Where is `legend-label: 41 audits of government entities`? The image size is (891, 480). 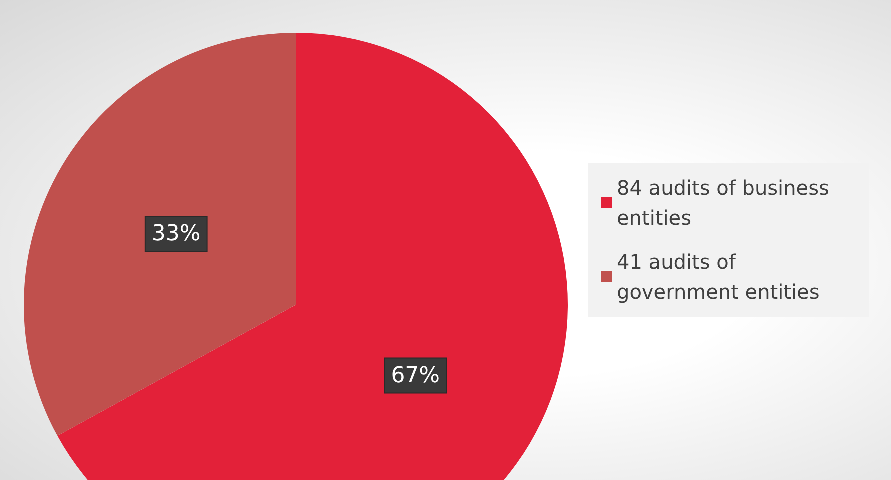
legend-label: 41 audits of government entities is located at coordinates (718, 277).